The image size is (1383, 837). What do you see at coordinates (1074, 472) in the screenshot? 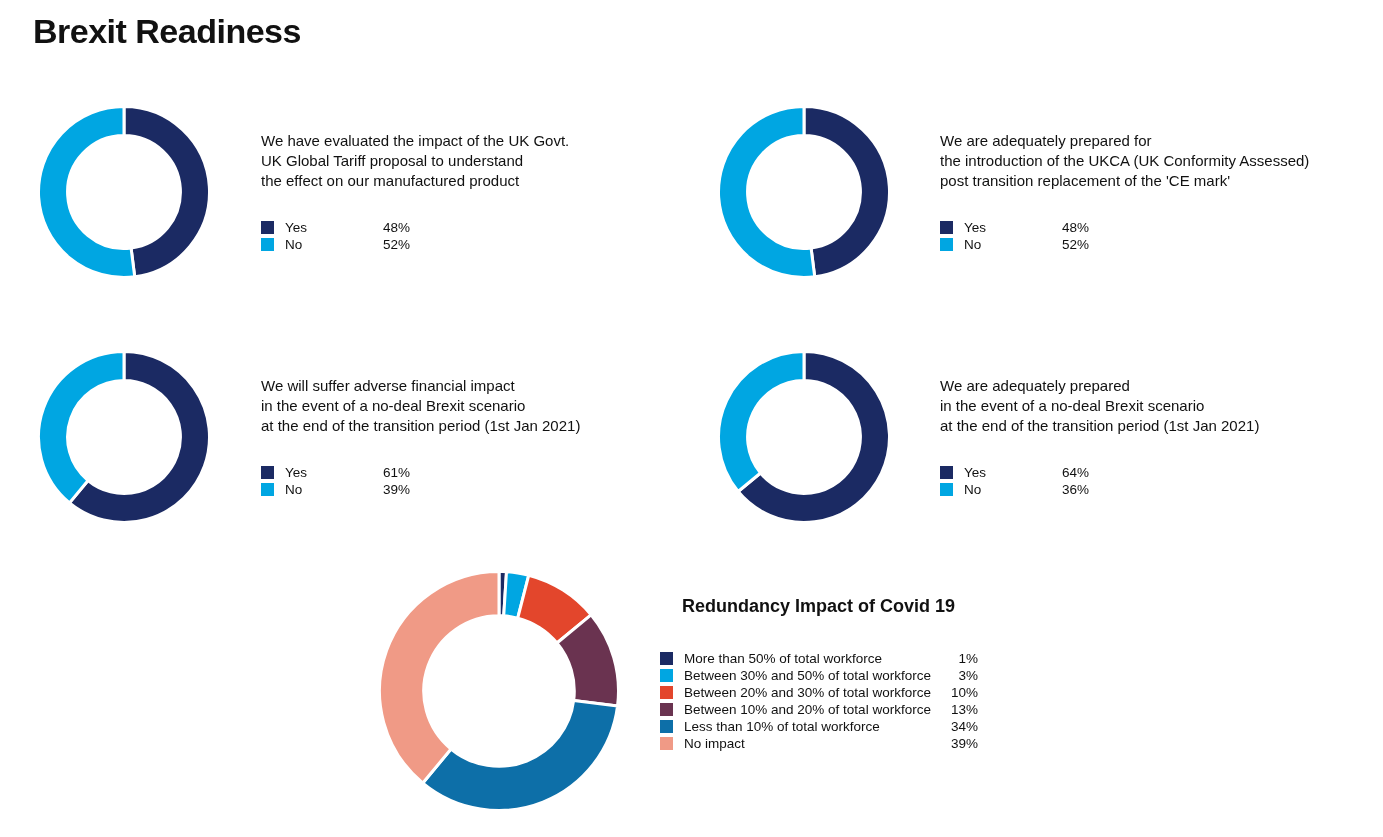
I see `data-label: 64%` at bounding box center [1074, 472].